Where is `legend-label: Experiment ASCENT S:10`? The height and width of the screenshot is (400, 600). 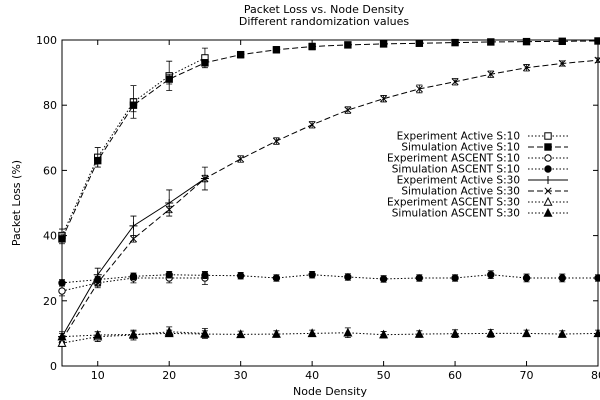
legend-label: Experiment ASCENT S:10 is located at coordinates (453, 159).